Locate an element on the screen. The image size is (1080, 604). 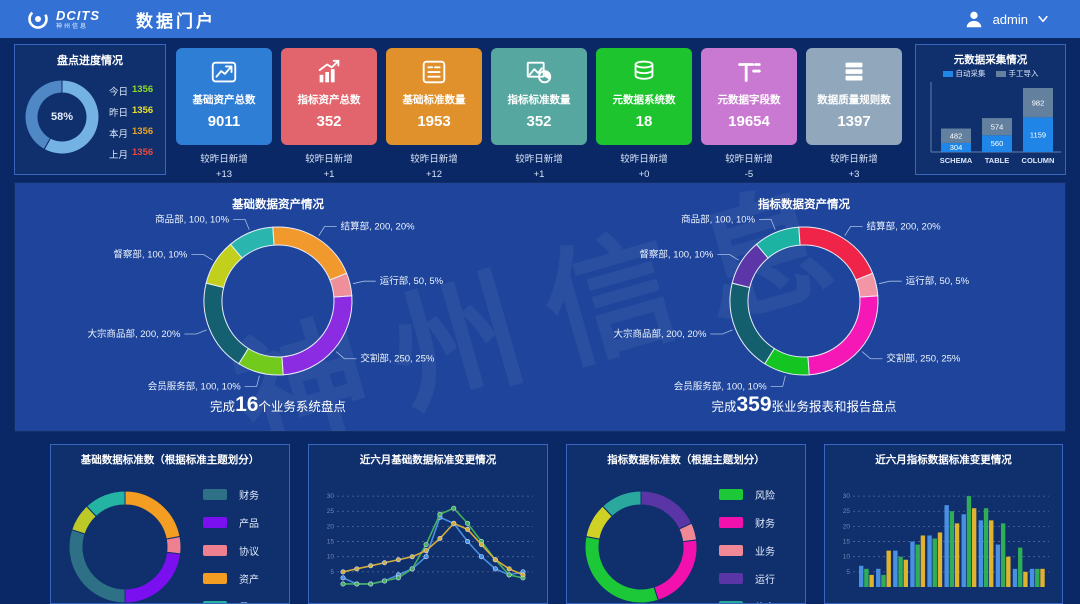
legend-item: 信息 is located at coordinates (747, 601).